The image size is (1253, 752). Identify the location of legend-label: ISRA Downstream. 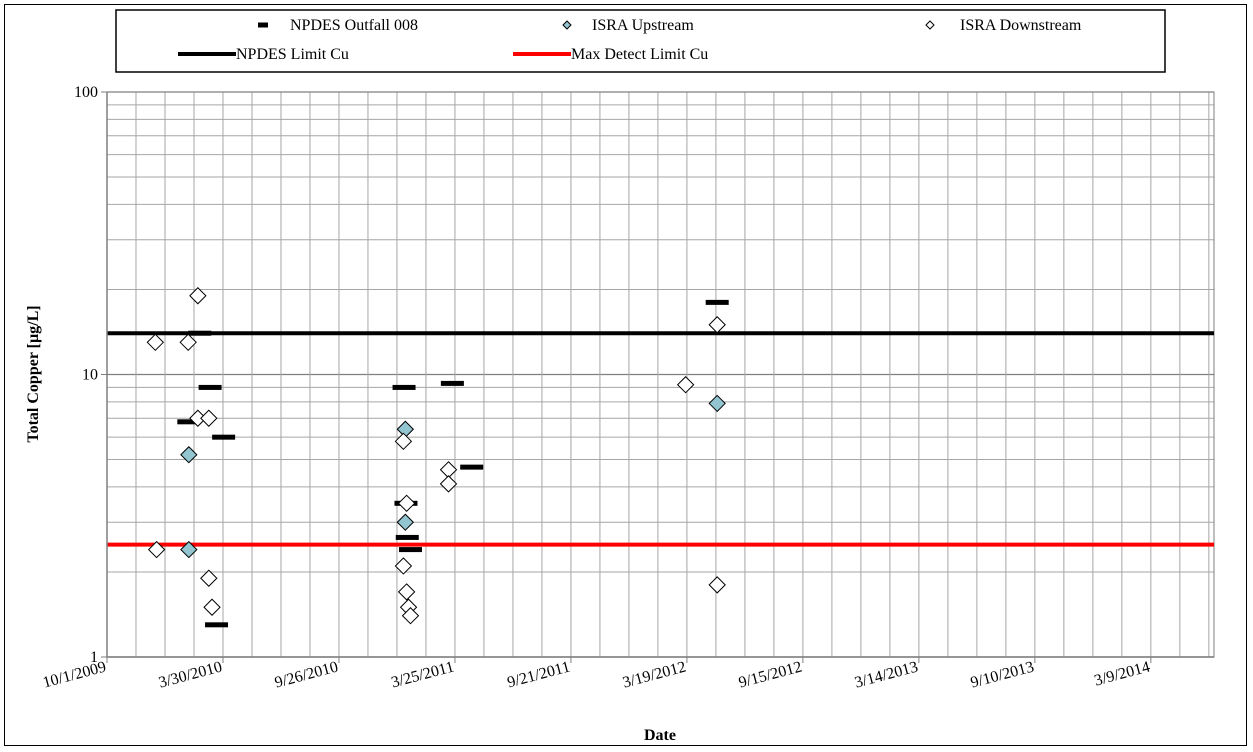
(1021, 25).